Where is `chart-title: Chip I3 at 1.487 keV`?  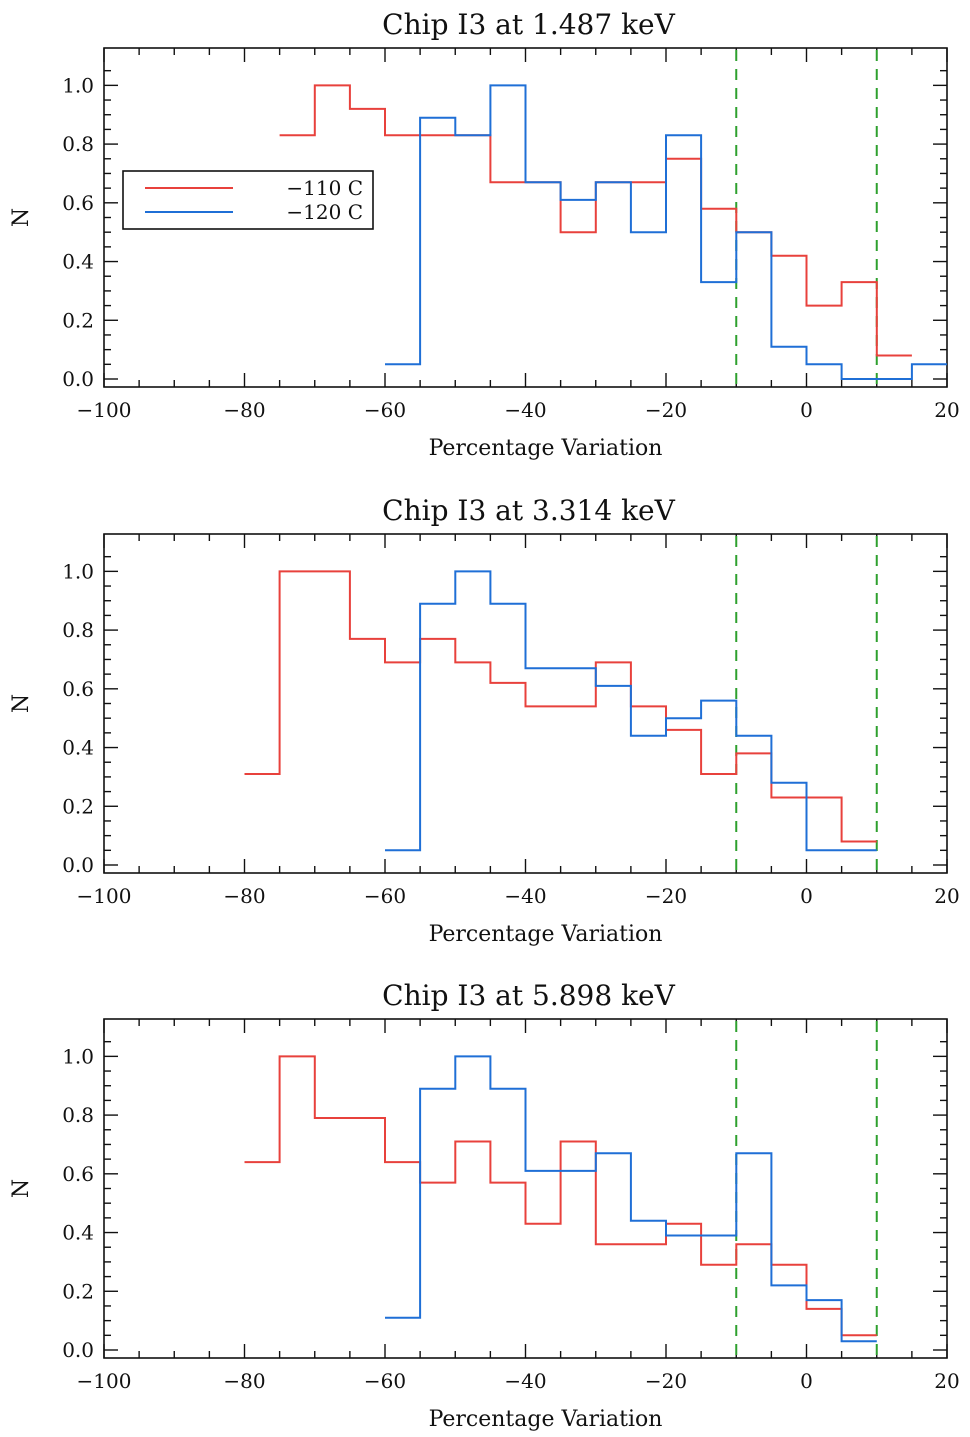 chart-title: Chip I3 at 1.487 keV is located at coordinates (528, 24).